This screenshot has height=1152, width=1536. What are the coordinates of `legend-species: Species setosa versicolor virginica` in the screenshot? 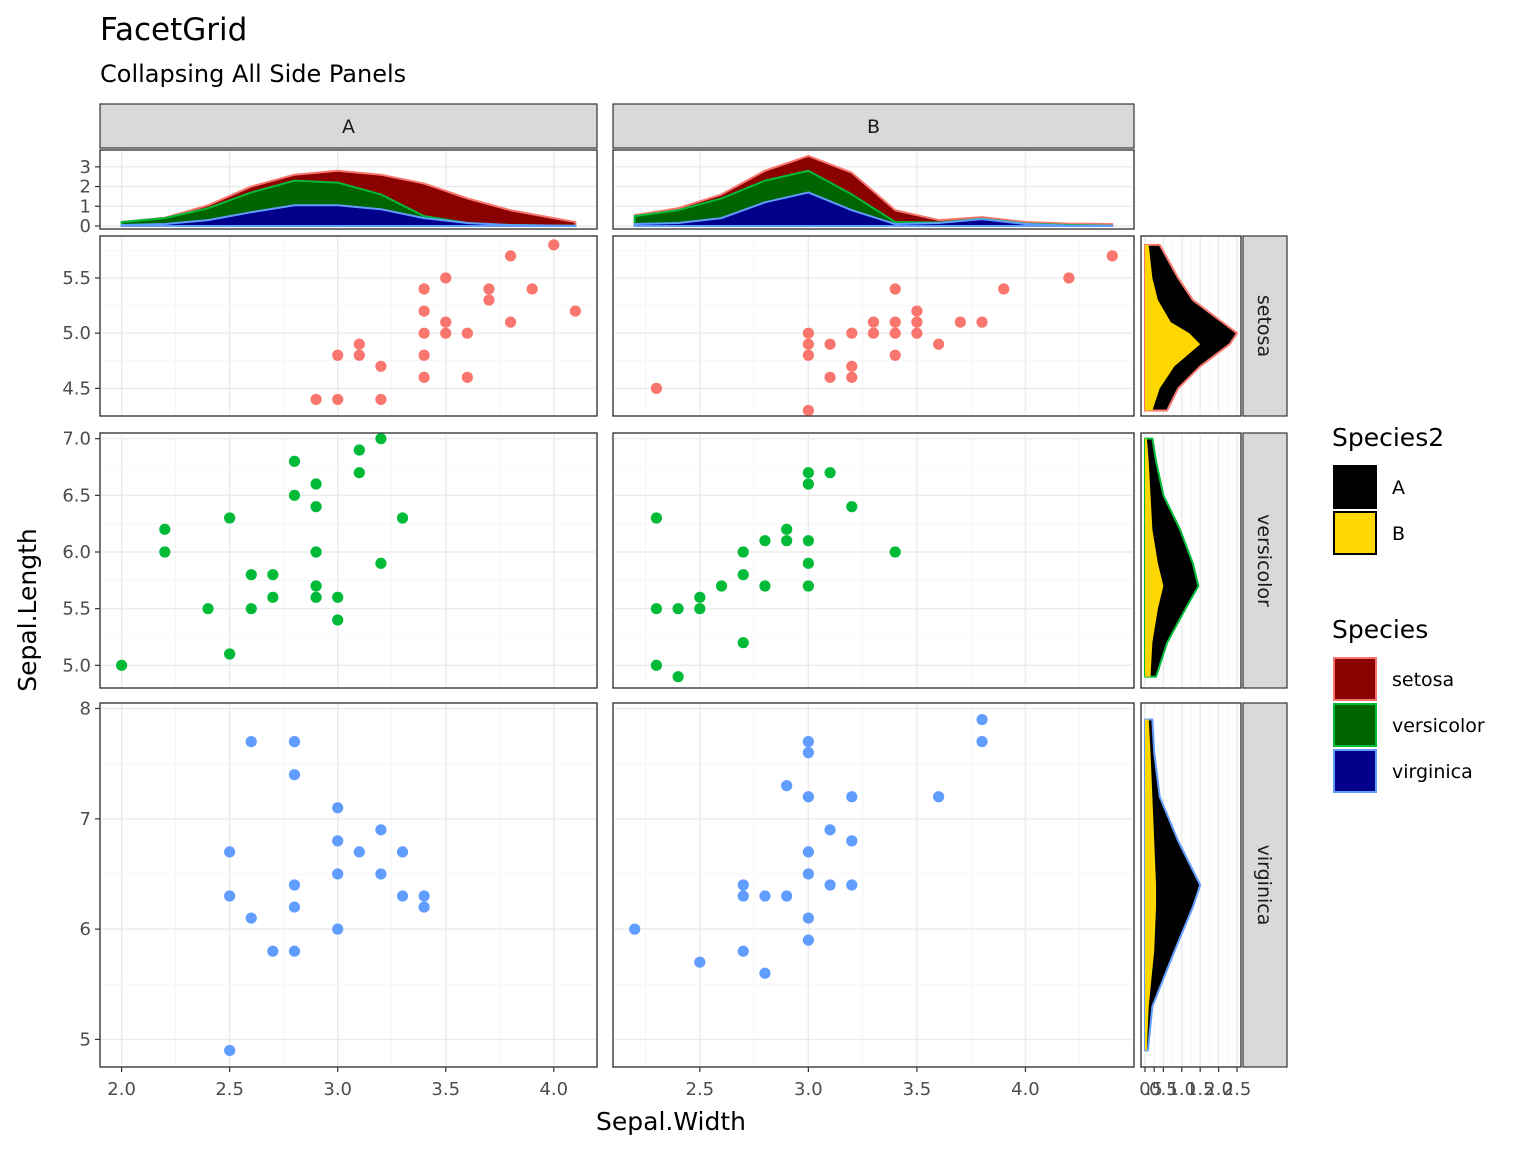 It's located at (1408, 704).